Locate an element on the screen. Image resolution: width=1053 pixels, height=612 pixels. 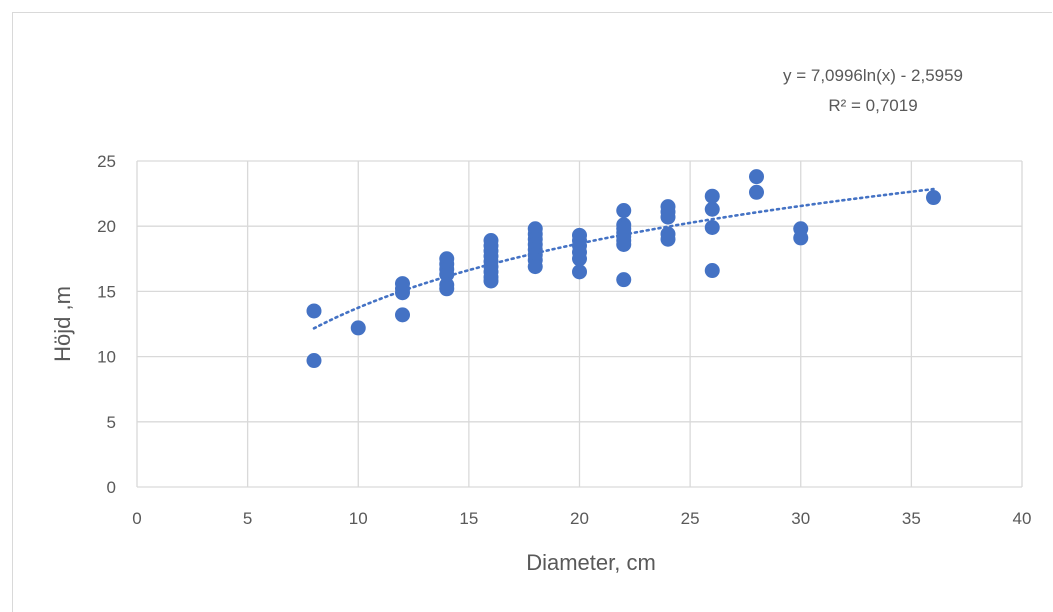
y-tick-label: 20 is located at coordinates (106, 226).